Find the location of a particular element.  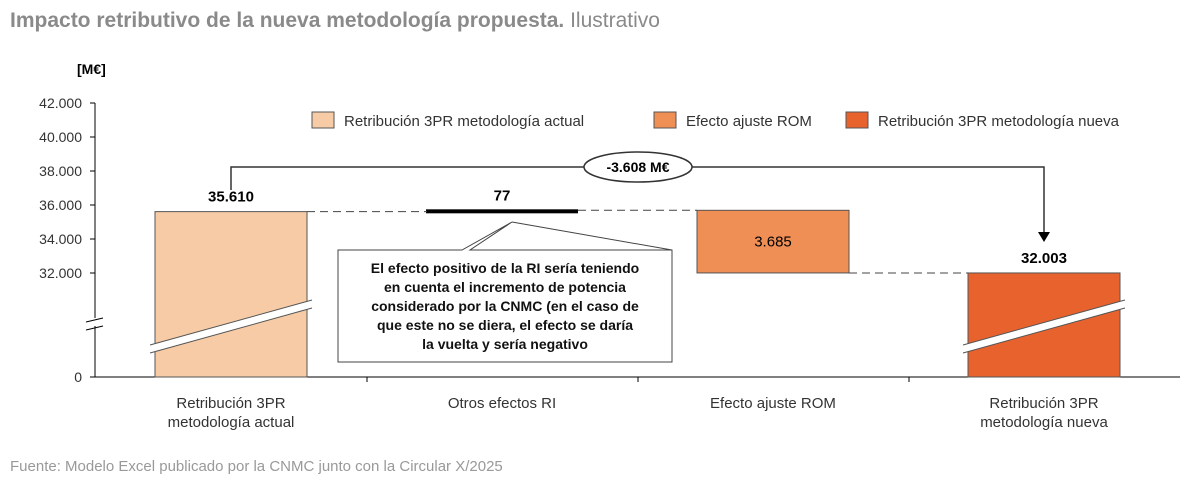

x-category-label: metodología actual is located at coordinates (231, 422).